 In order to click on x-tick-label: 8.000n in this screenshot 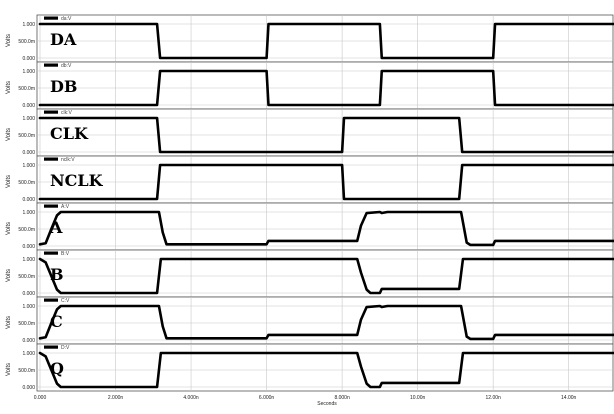, I will do `click(342, 398)`.